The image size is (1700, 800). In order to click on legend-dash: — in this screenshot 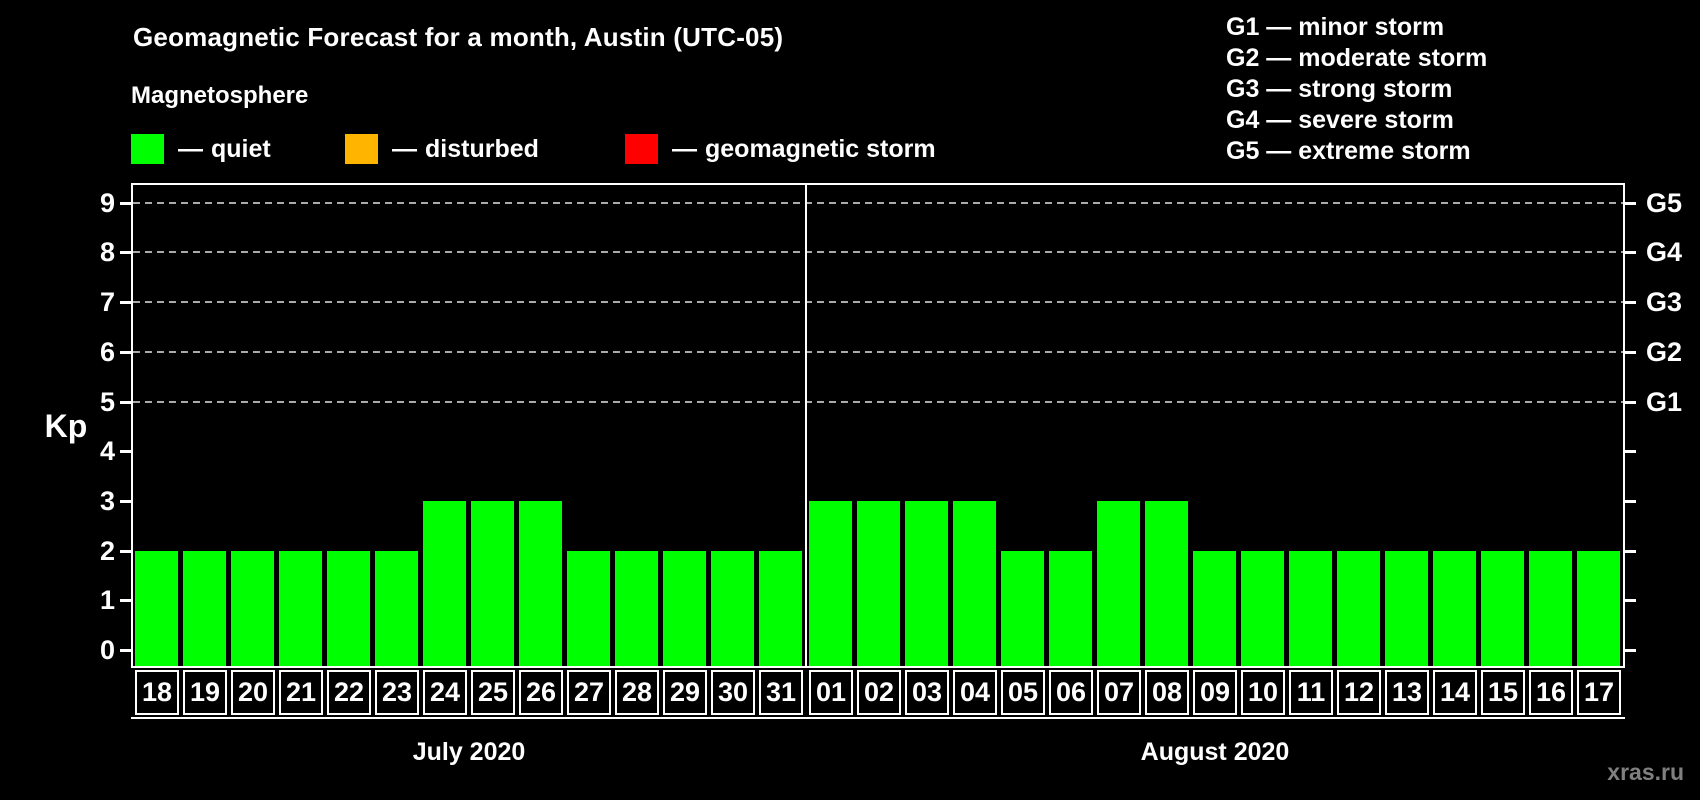, I will do `click(404, 148)`.